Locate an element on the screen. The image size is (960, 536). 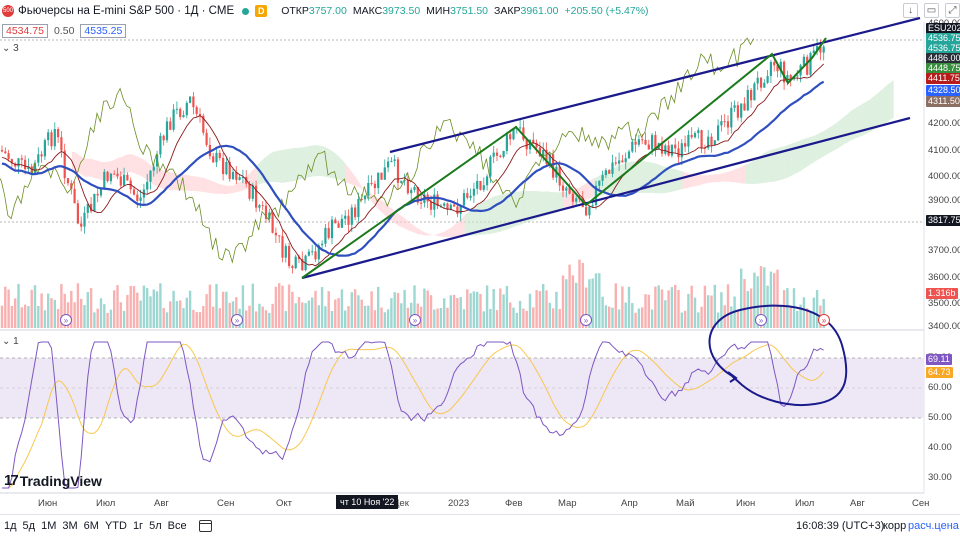
down-arrow-icon: ↓ is located at coordinates (910, 10).